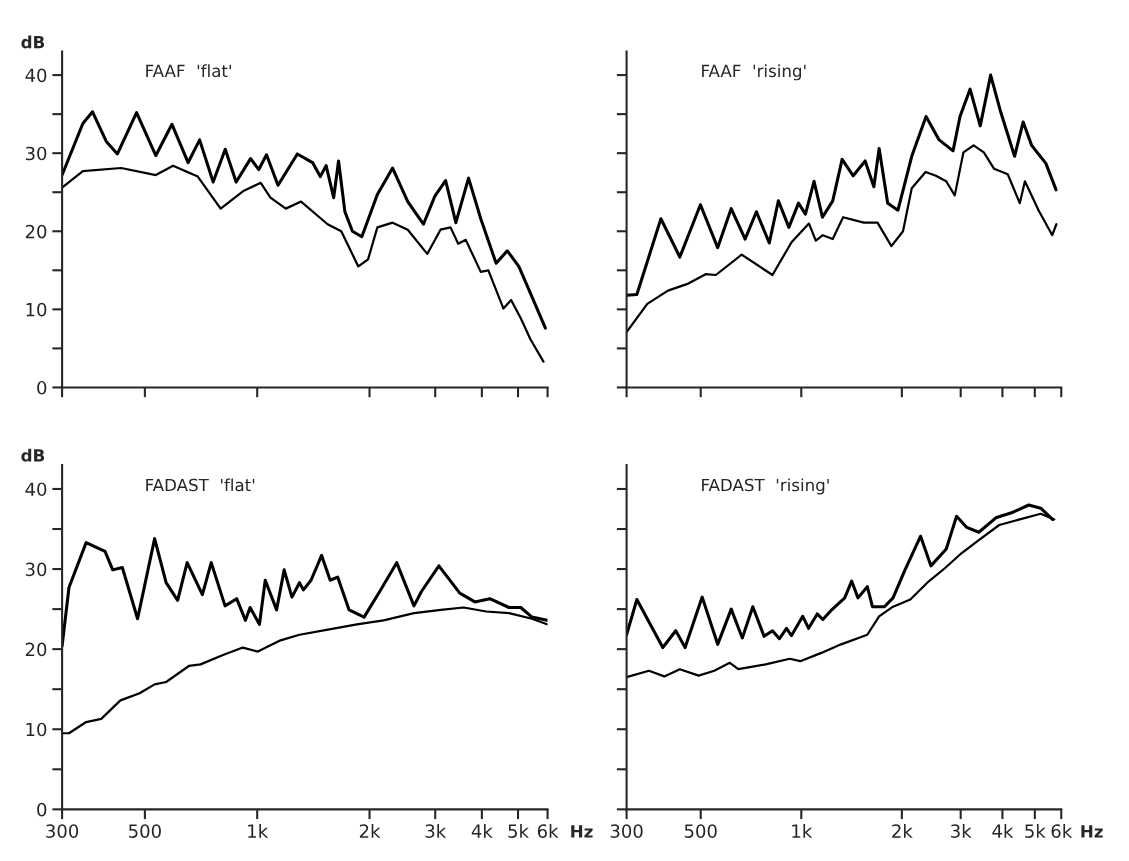 This screenshot has width=1129, height=861. What do you see at coordinates (754, 72) in the screenshot?
I see `text: FAAF 'rising'` at bounding box center [754, 72].